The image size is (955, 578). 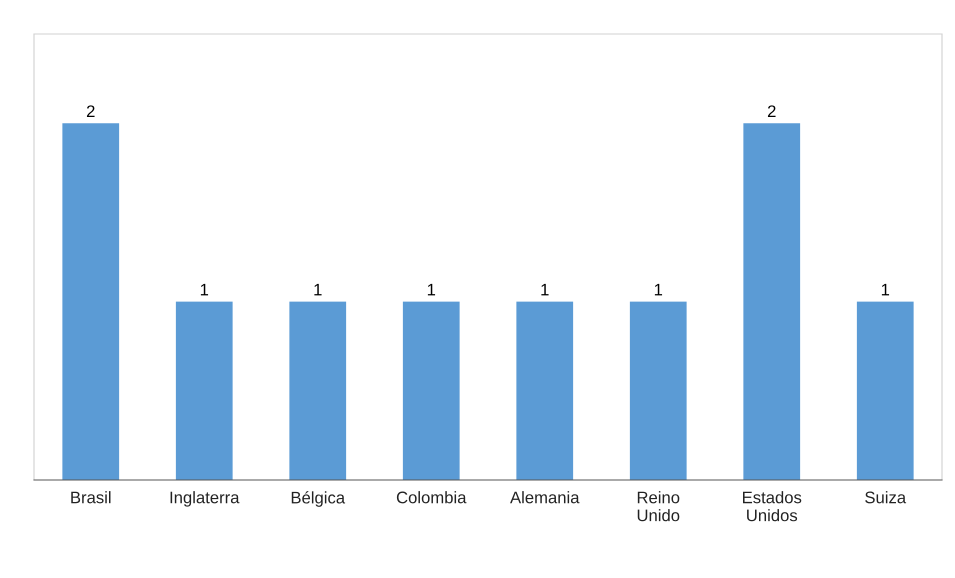 I want to click on x-tick-label: Inglaterra, so click(x=205, y=499).